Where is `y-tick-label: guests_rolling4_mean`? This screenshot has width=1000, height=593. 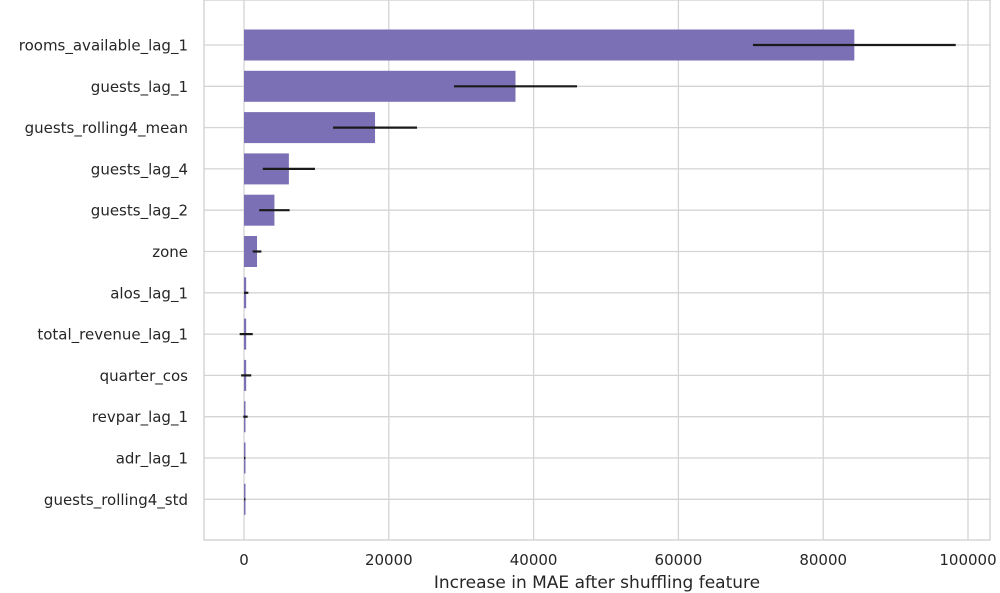 y-tick-label: guests_rolling4_mean is located at coordinates (106, 128).